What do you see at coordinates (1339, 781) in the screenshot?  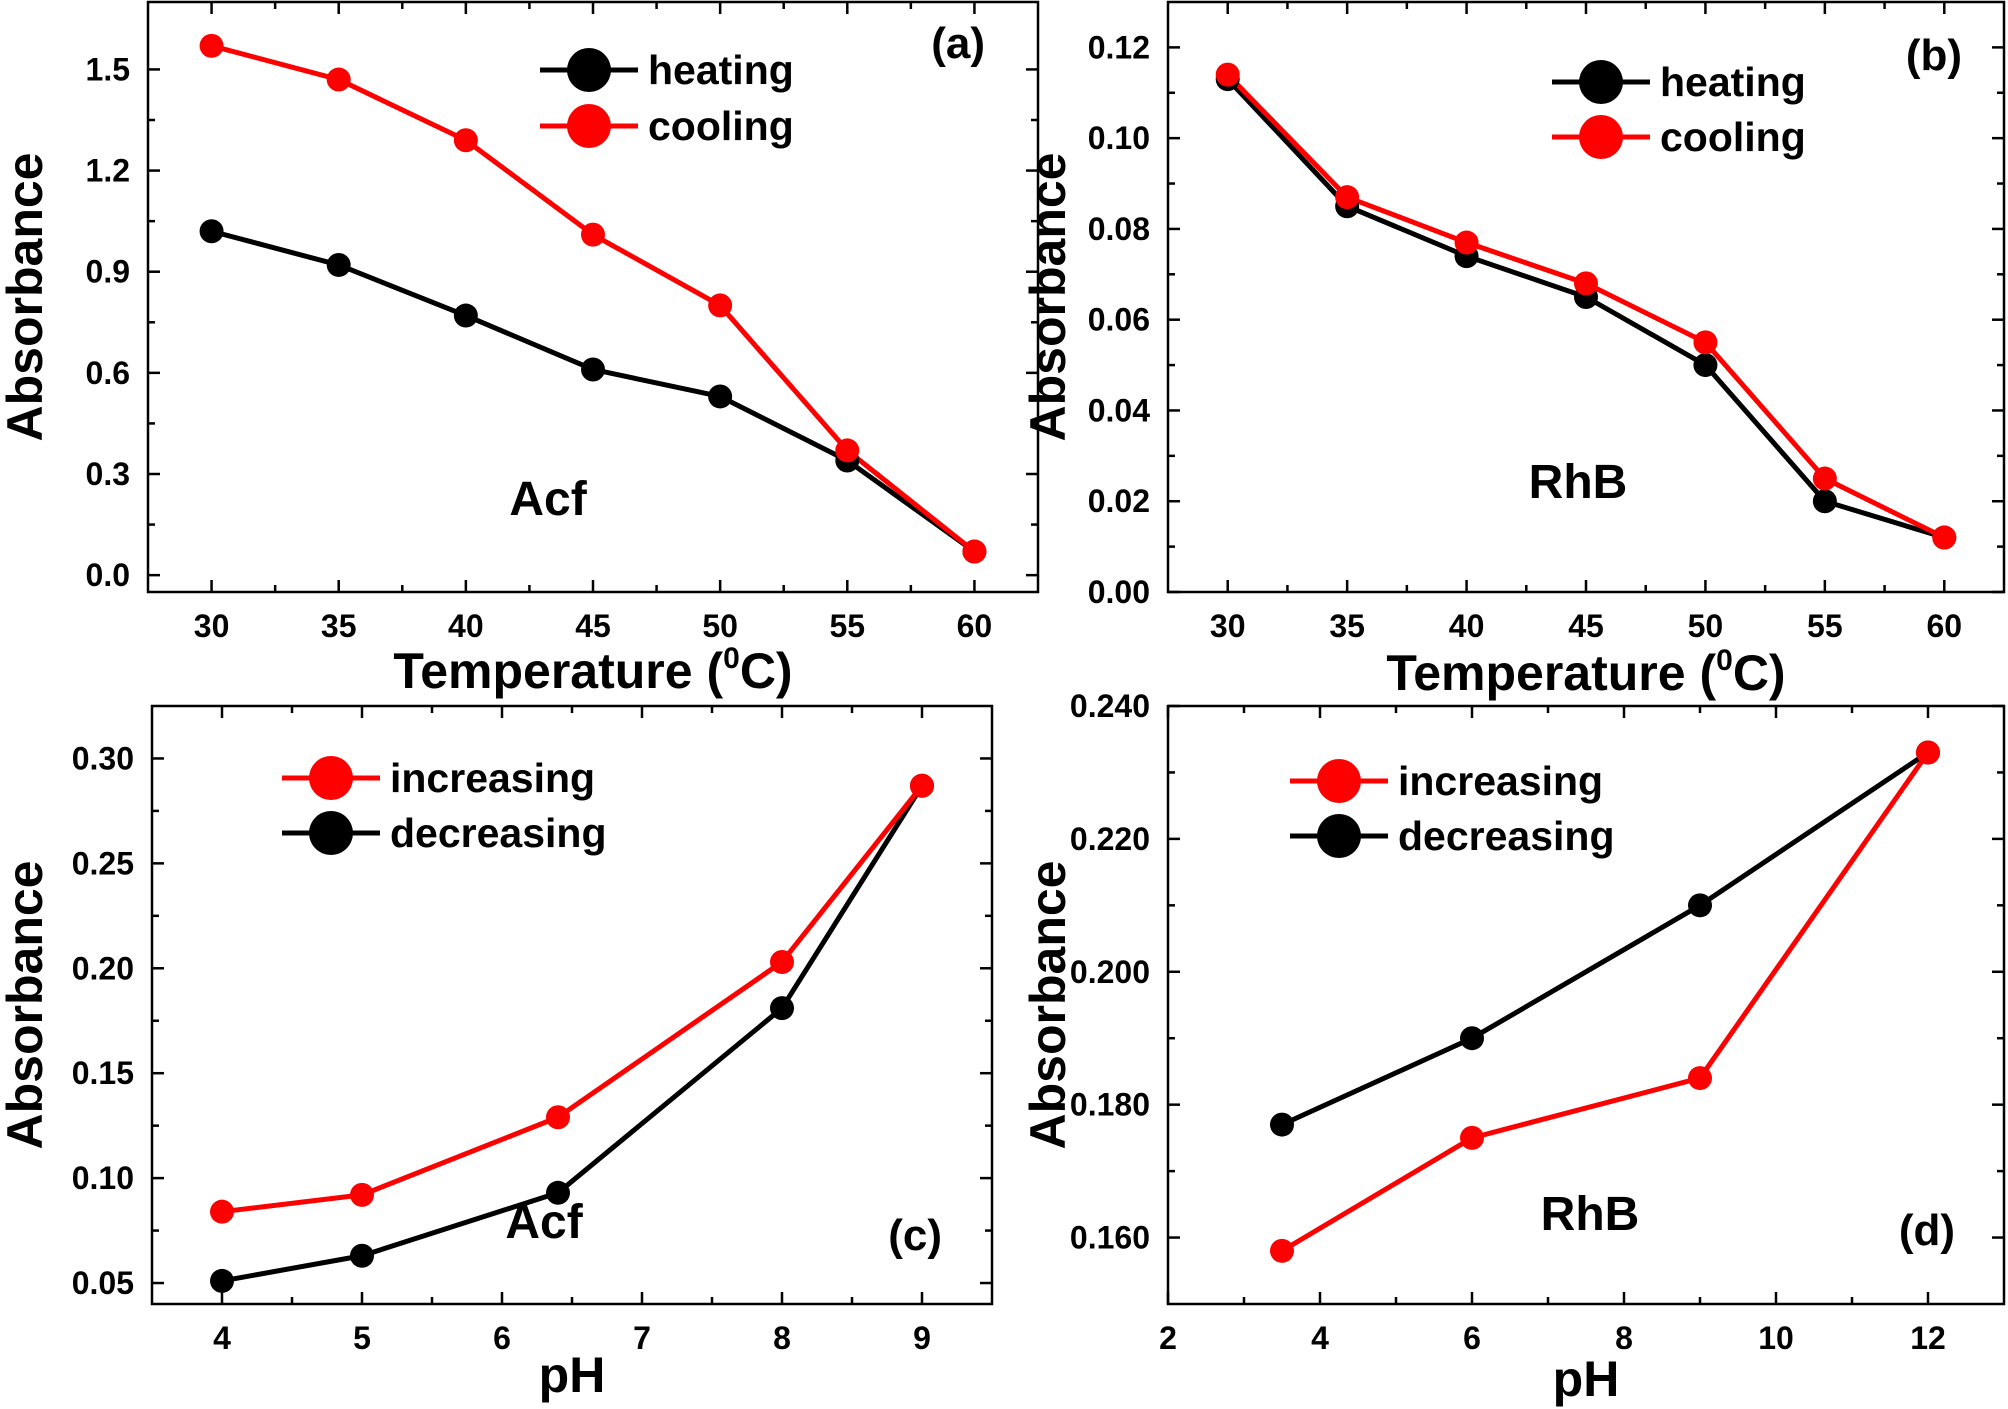 I see `legend-marker-increasing` at bounding box center [1339, 781].